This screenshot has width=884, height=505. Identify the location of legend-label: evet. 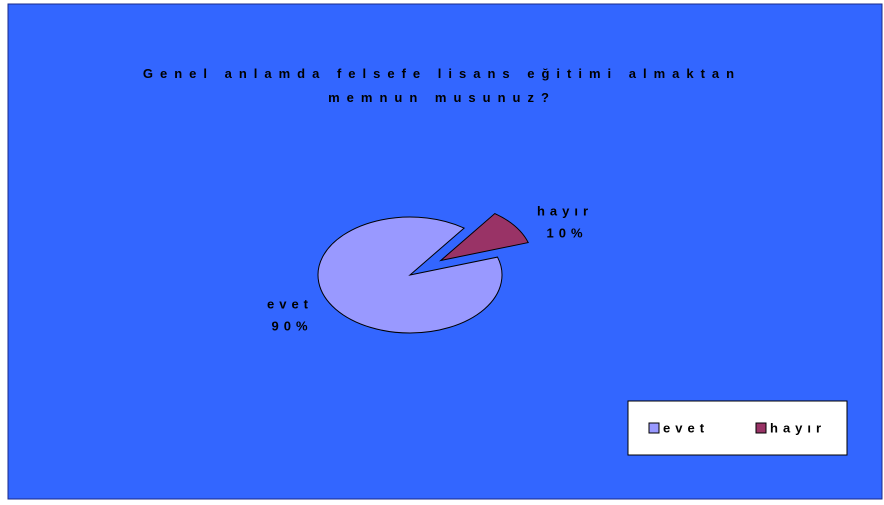
(686, 427).